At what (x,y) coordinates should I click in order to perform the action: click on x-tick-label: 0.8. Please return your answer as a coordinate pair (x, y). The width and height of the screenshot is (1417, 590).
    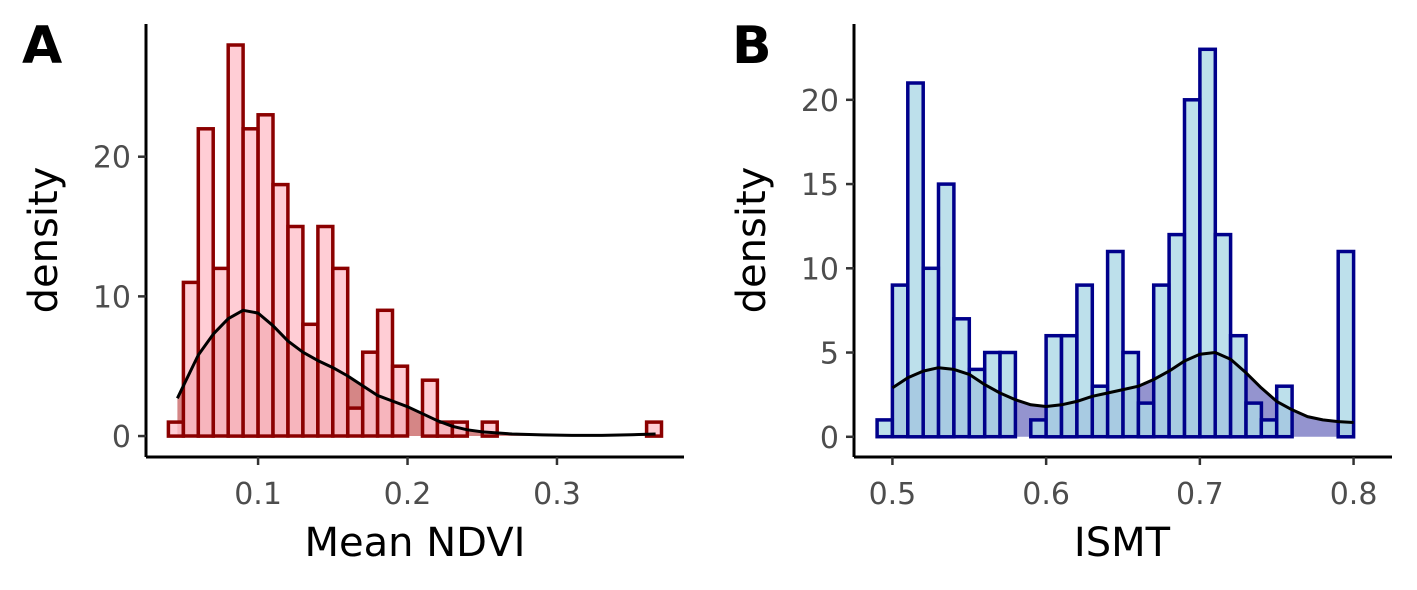
    Looking at the image, I should click on (1354, 494).